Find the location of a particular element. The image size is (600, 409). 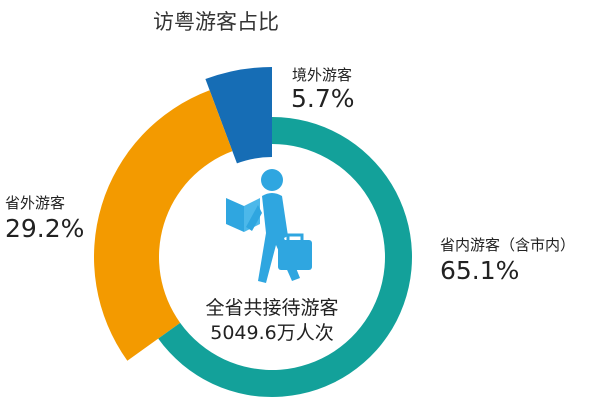

label-in-province: 省内游客（含市内） is located at coordinates (508, 245).